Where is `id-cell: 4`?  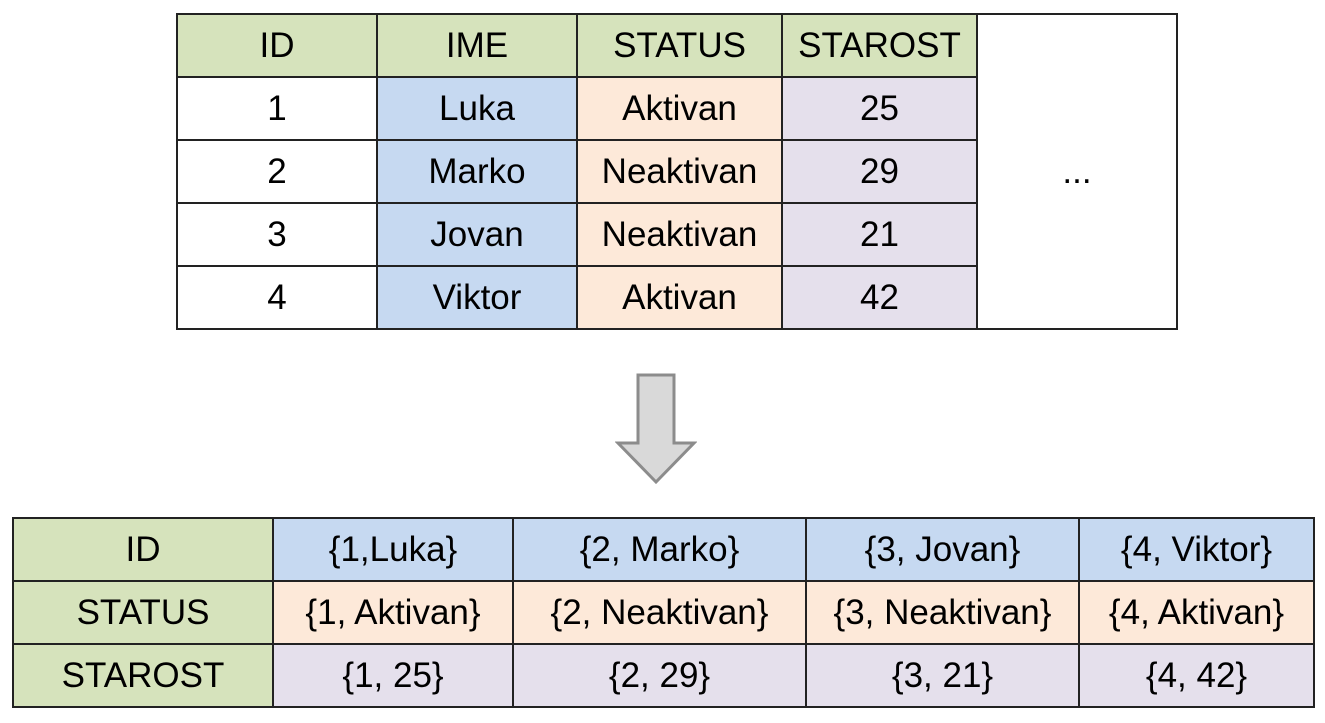
id-cell: 4 is located at coordinates (277, 297).